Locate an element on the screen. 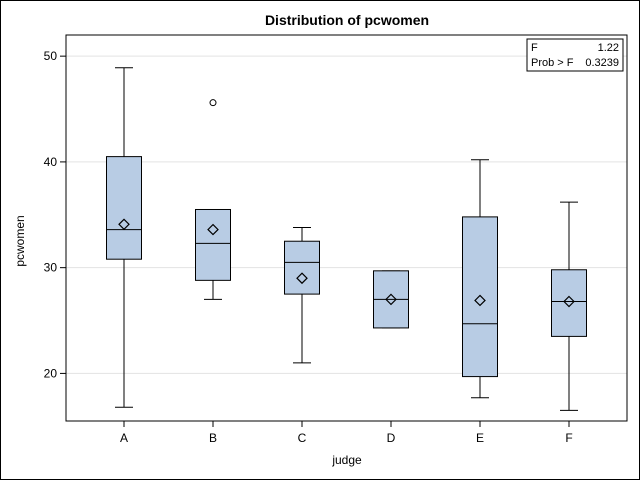 The width and height of the screenshot is (640, 480). box-E is located at coordinates (480, 297).